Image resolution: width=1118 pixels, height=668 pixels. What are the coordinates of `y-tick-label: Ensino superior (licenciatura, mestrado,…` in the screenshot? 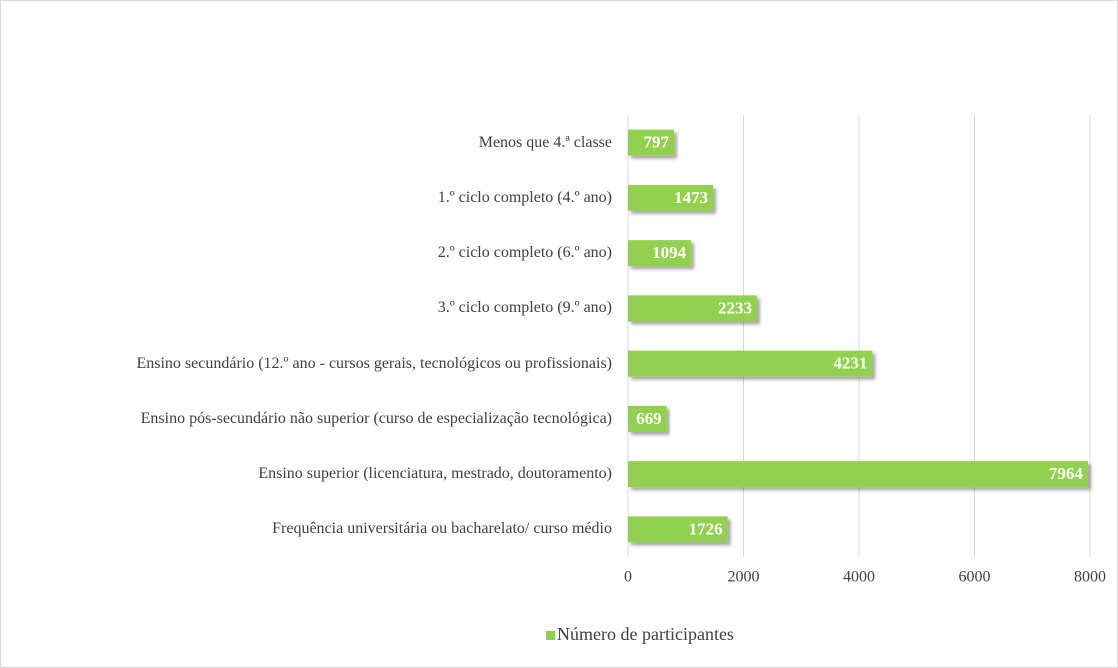 It's located at (435, 474).